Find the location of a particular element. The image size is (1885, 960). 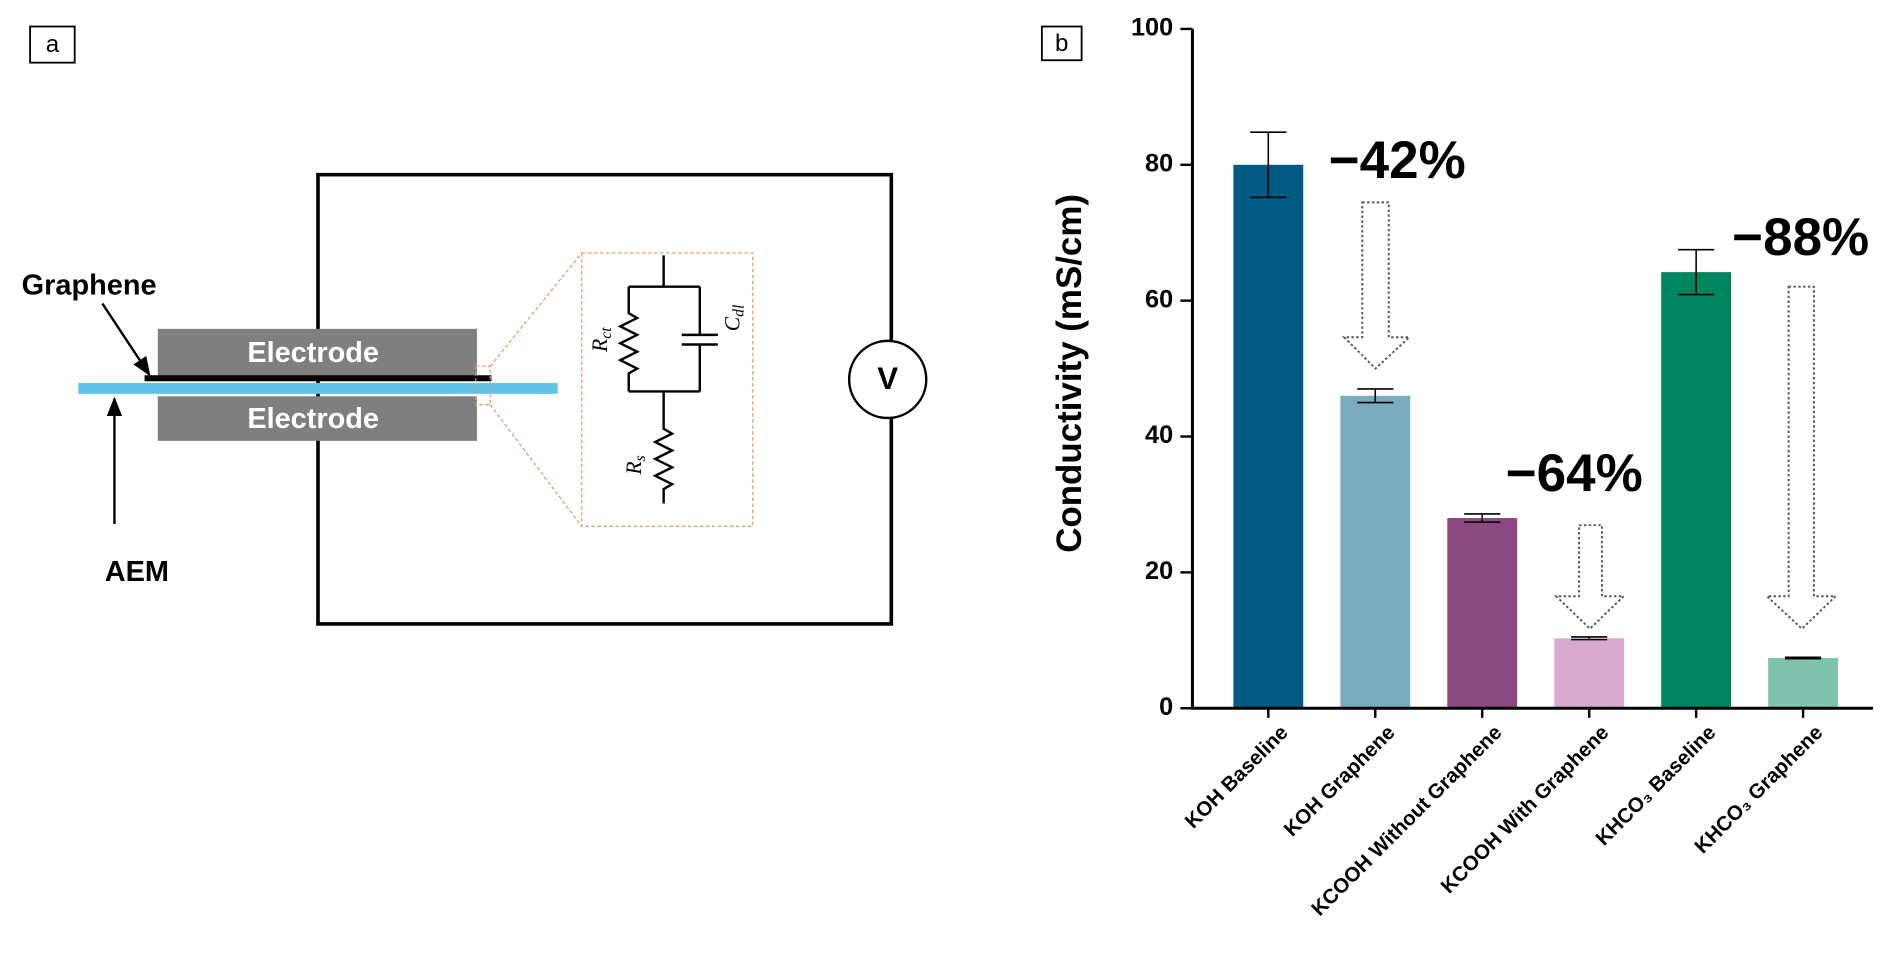

panel-label: a is located at coordinates (53, 44).